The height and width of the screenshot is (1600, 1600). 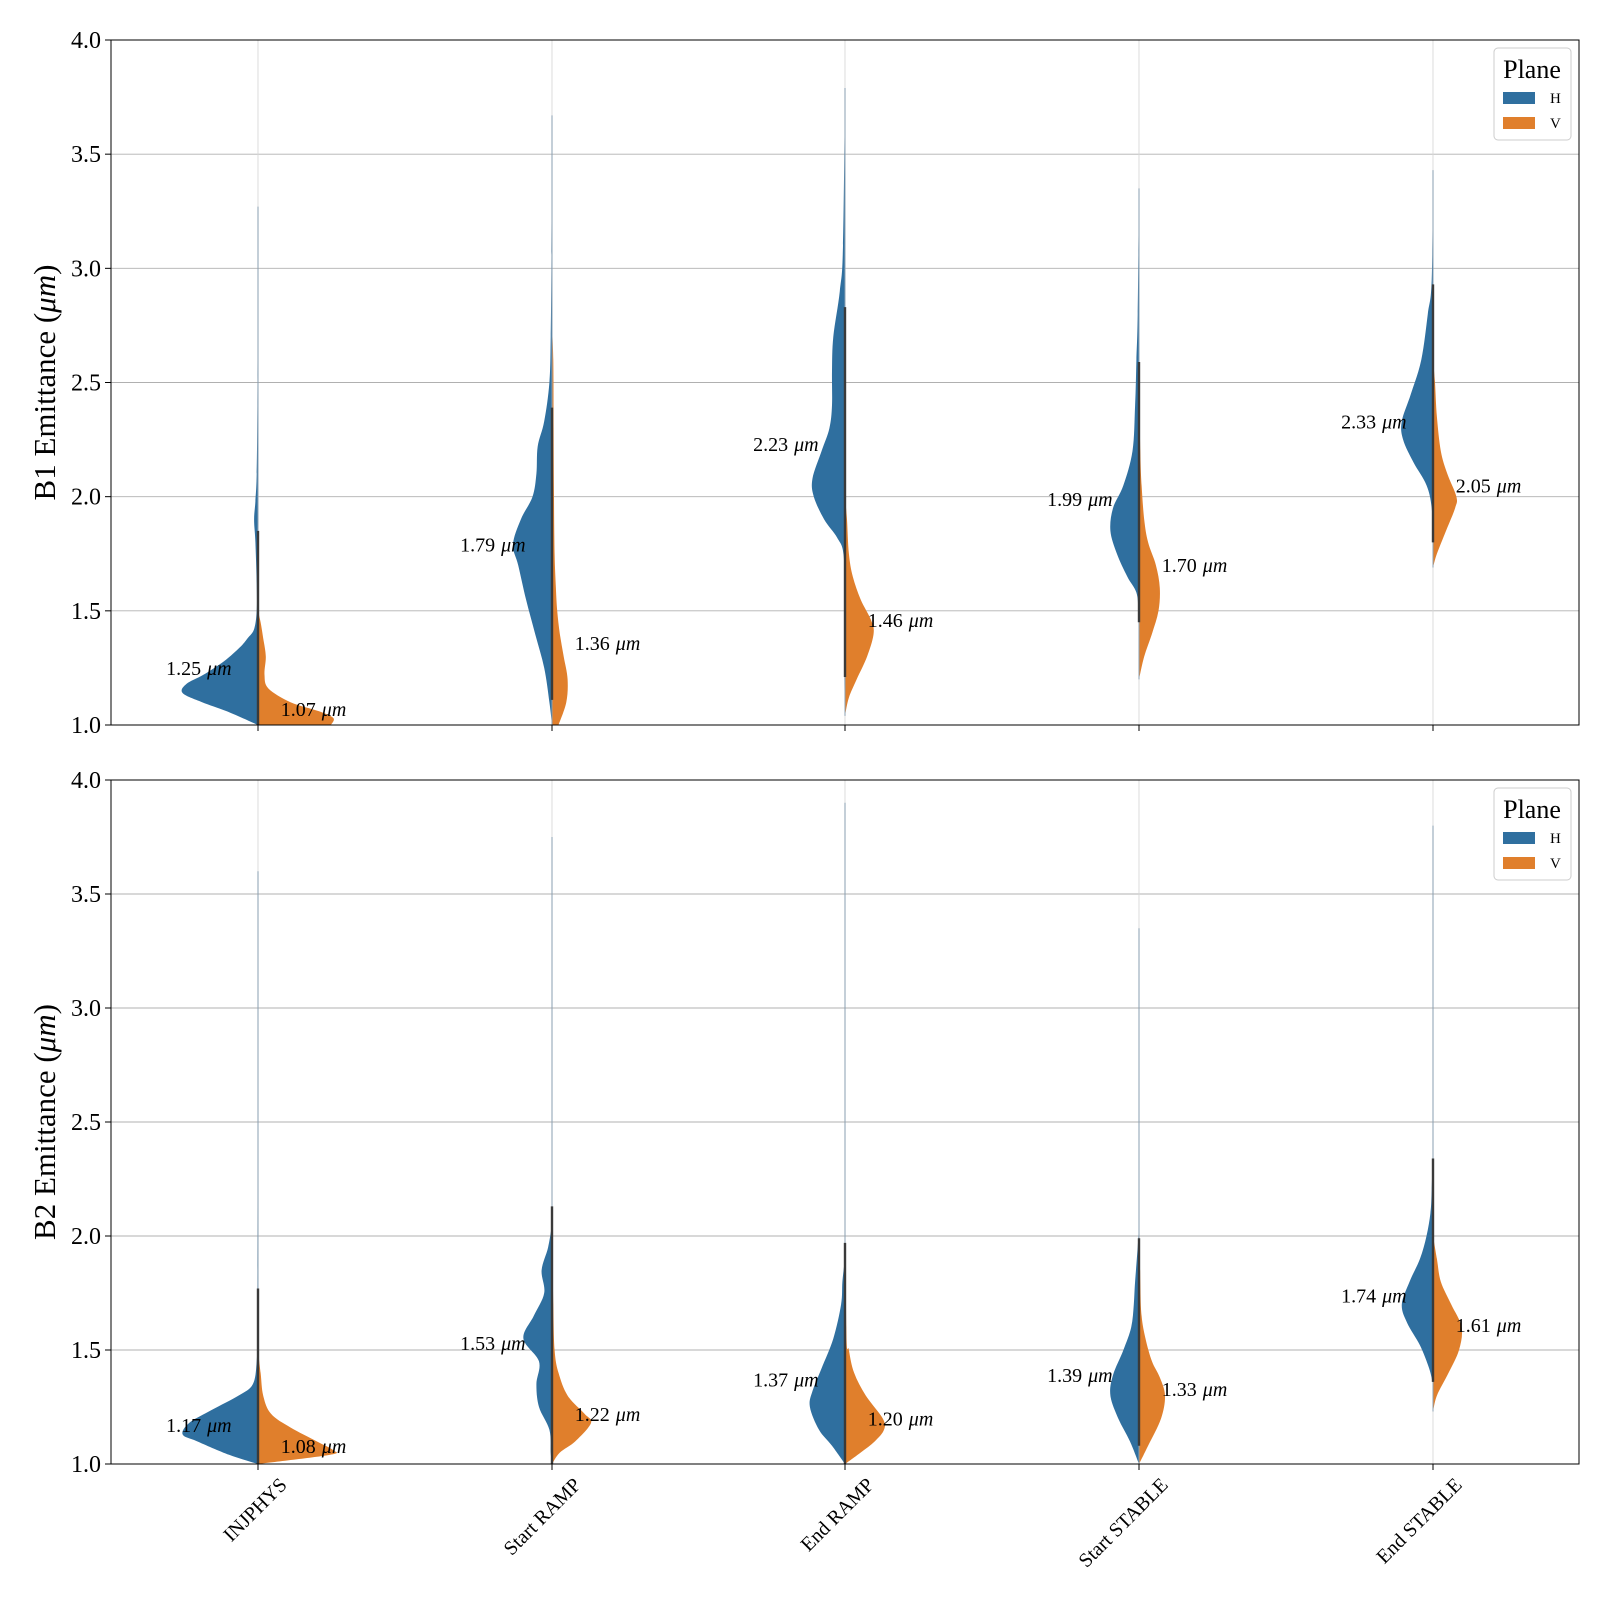 What do you see at coordinates (1358, 422) in the screenshot?
I see `median-value: 2.33` at bounding box center [1358, 422].